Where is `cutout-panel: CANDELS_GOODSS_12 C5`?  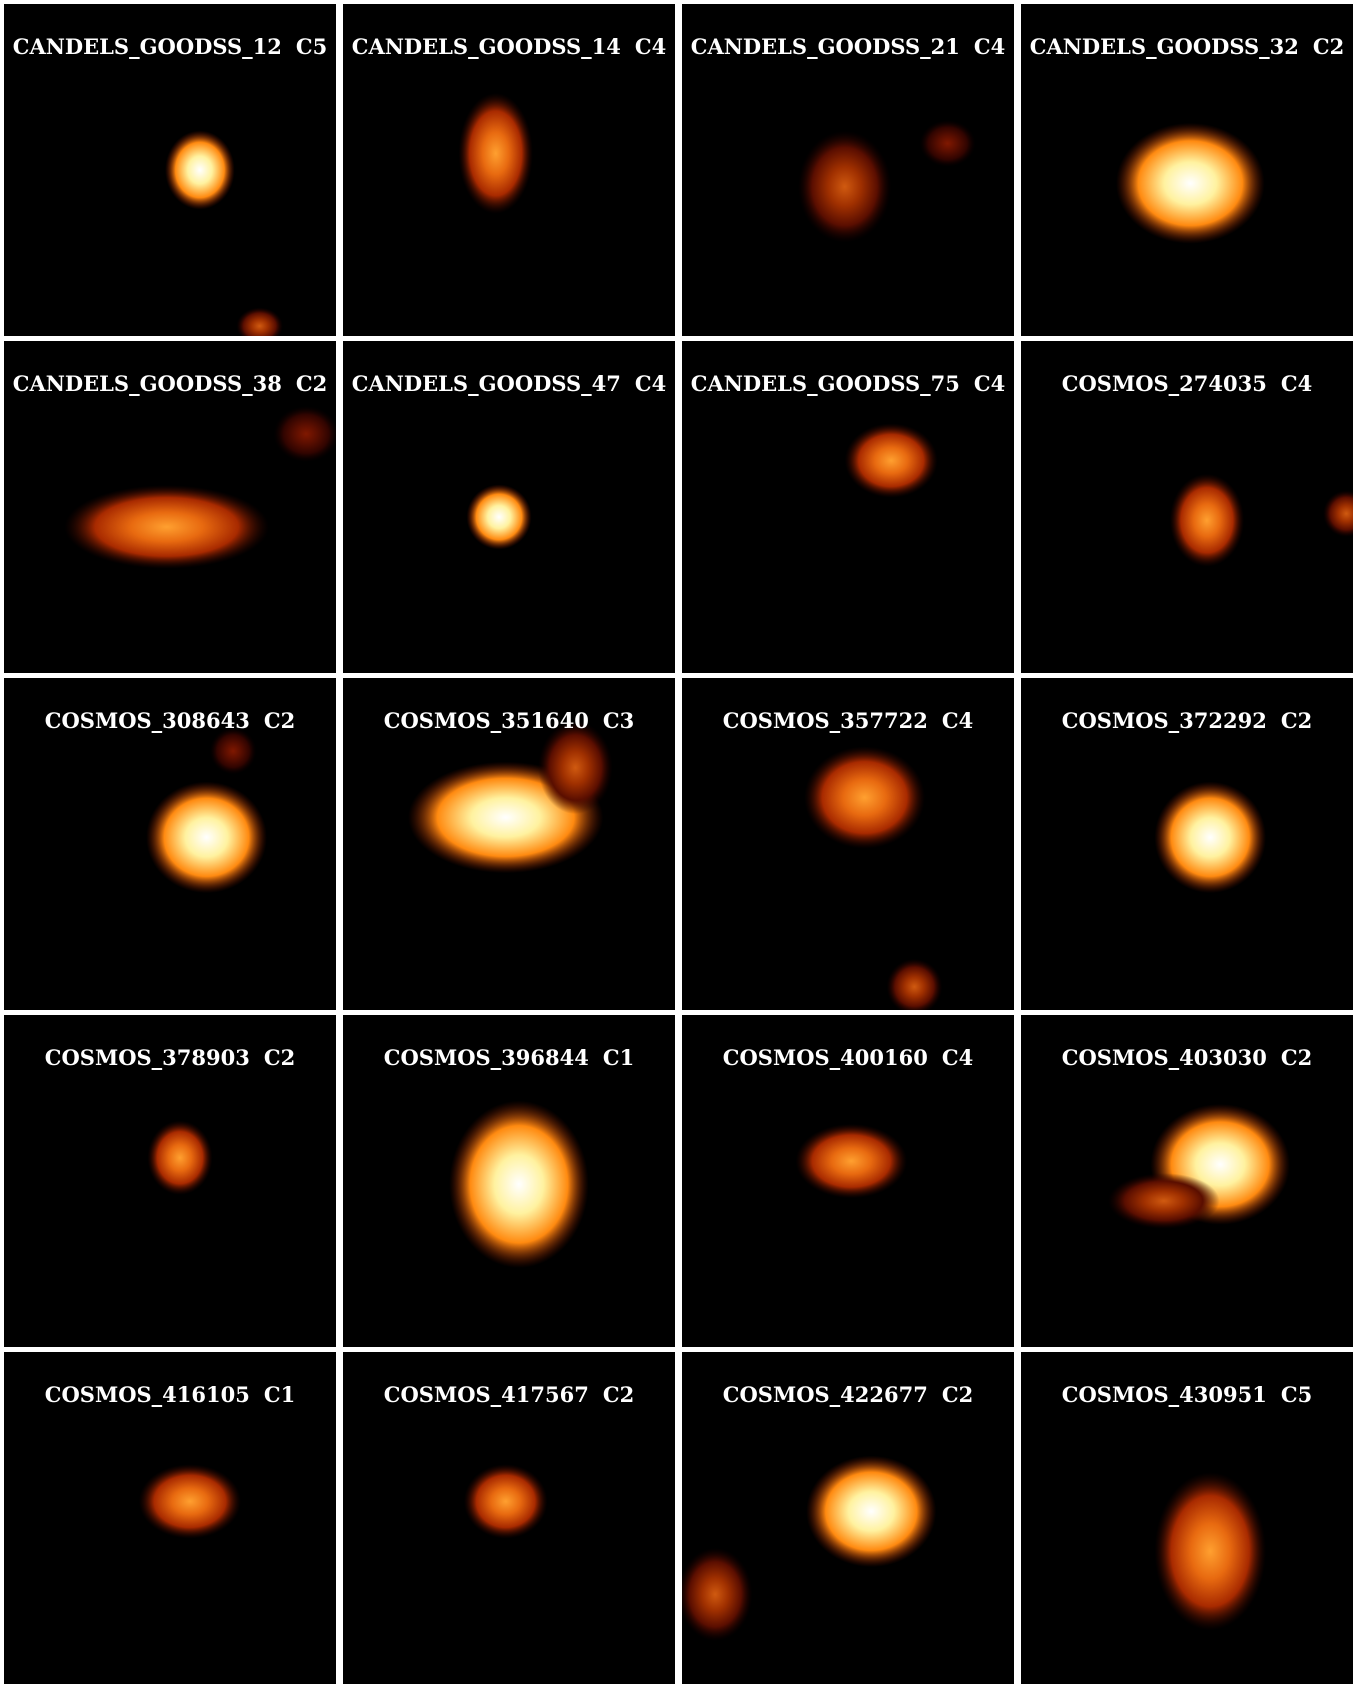 cutout-panel: CANDELS_GOODSS_12 C5 is located at coordinates (170, 170).